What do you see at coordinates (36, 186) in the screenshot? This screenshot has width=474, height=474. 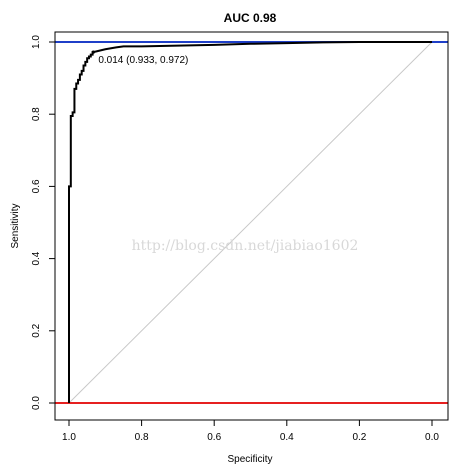 I see `y-tick-label: 0.6` at bounding box center [36, 186].